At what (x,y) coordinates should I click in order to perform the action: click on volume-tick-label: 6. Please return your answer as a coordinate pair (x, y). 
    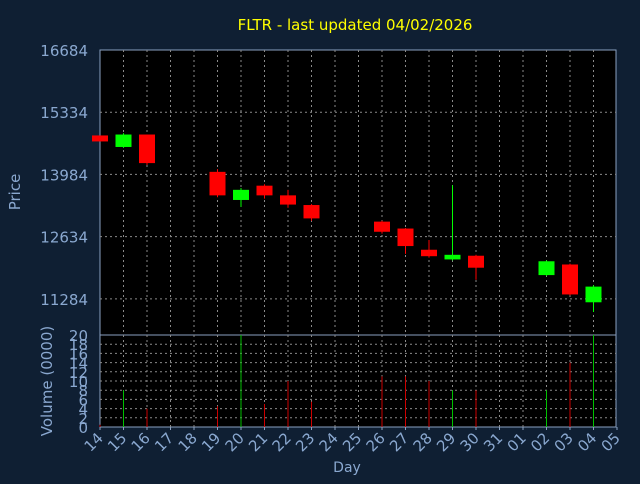
    Looking at the image, I should click on (83, 400).